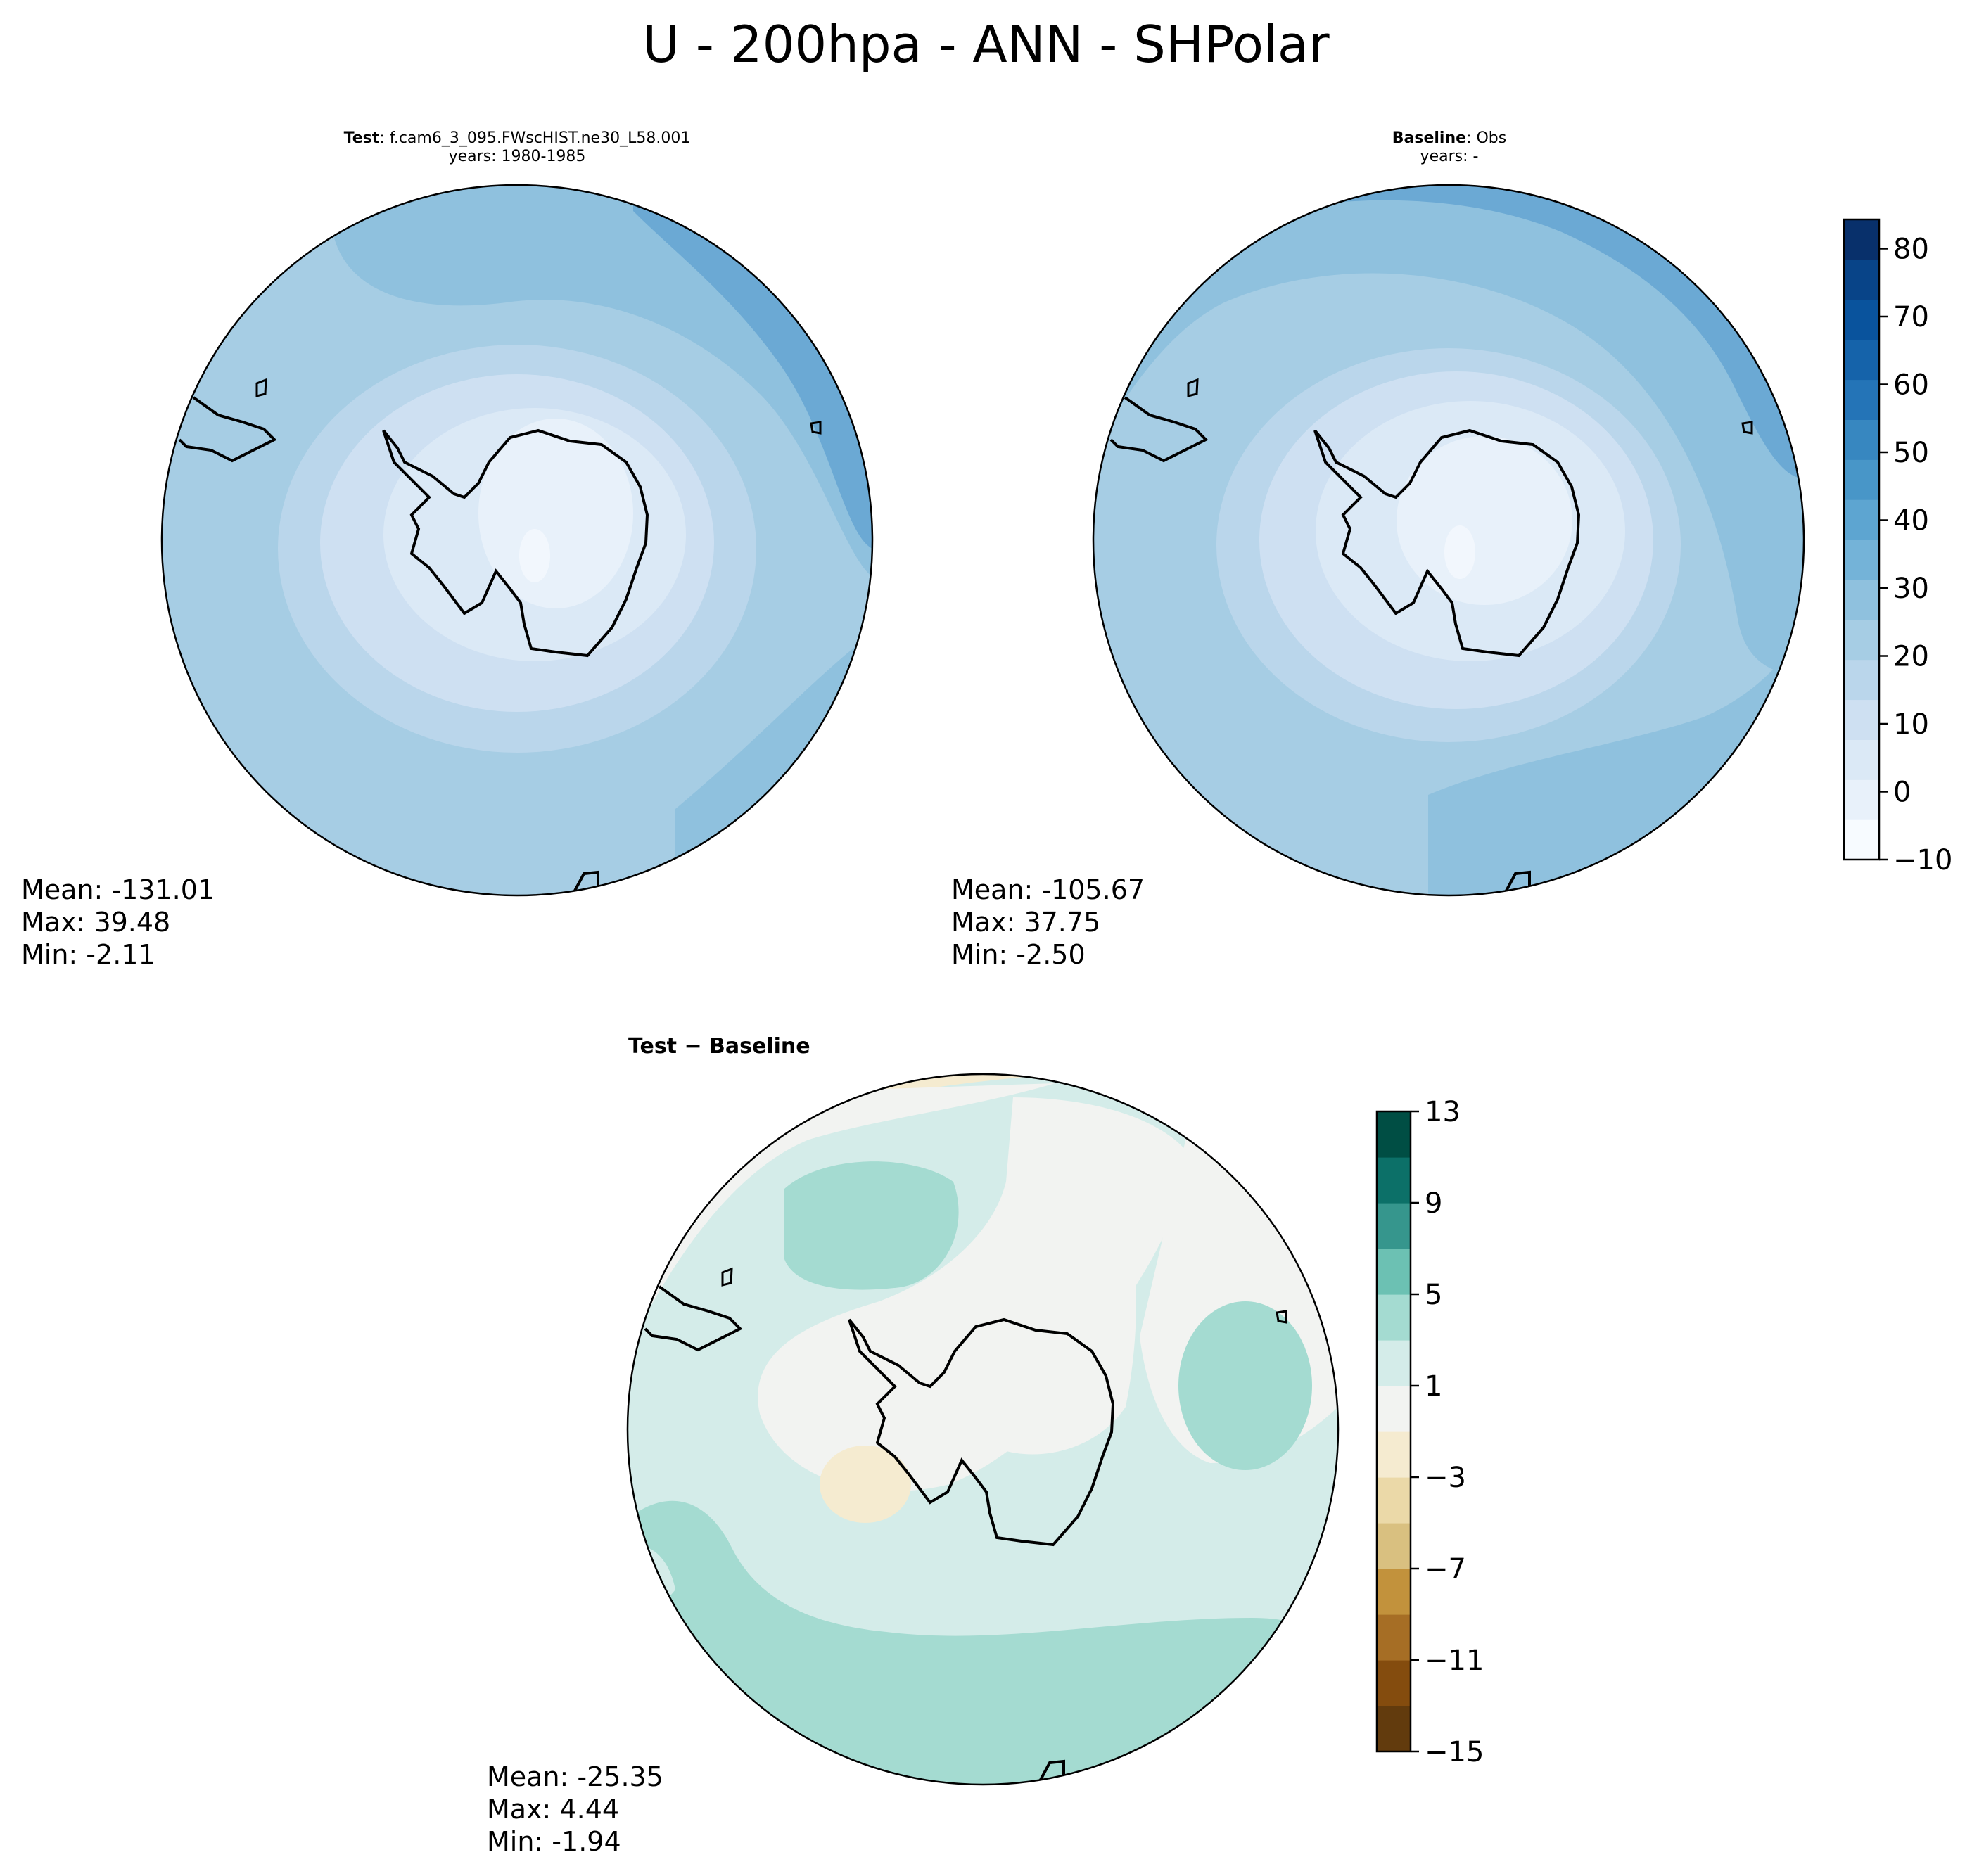  I want to click on test-years: years: 1980-1985, so click(517, 156).